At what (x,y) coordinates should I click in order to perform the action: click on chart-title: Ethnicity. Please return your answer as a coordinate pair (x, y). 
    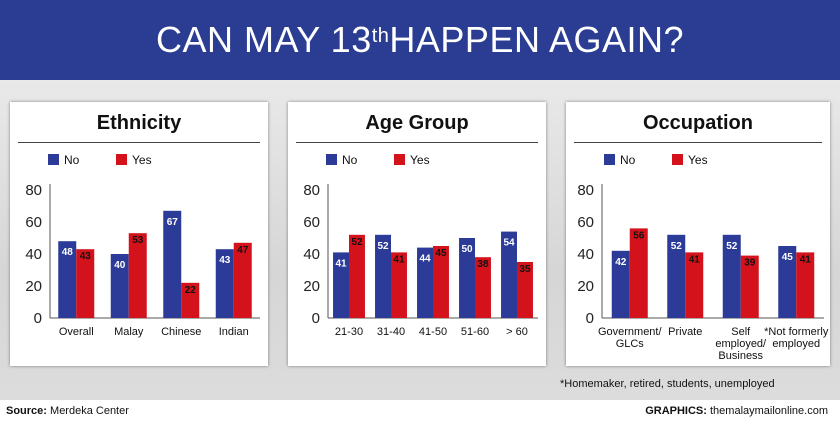
    Looking at the image, I should click on (139, 123).